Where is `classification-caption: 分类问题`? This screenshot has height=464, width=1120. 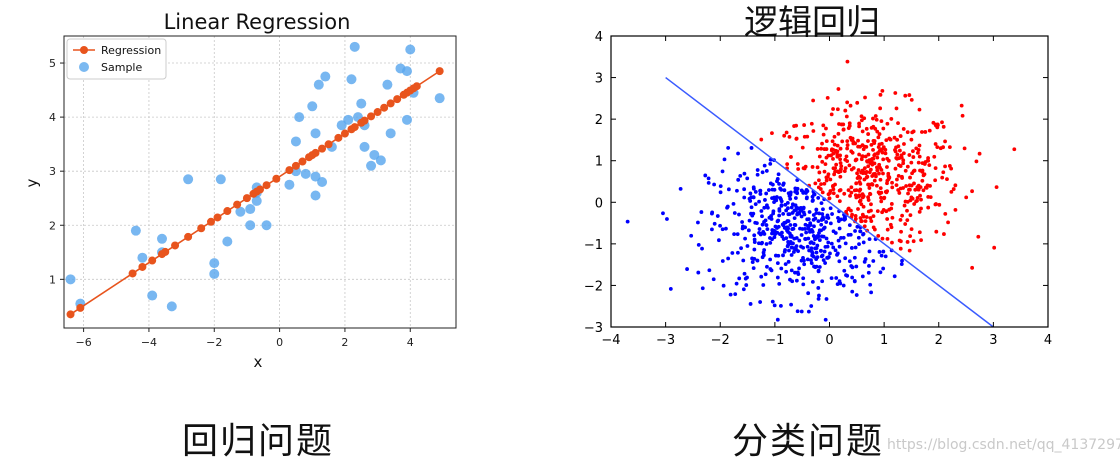 classification-caption: 分类问题 is located at coordinates (808, 441).